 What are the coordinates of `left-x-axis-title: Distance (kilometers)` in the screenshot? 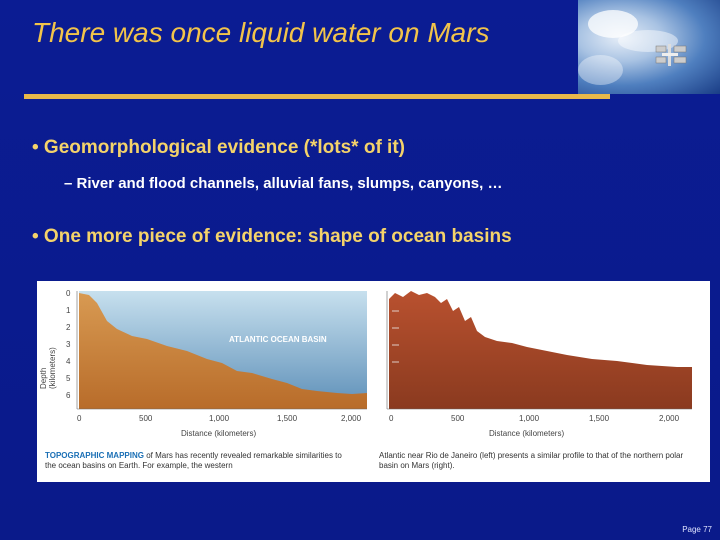 It's located at (219, 433).